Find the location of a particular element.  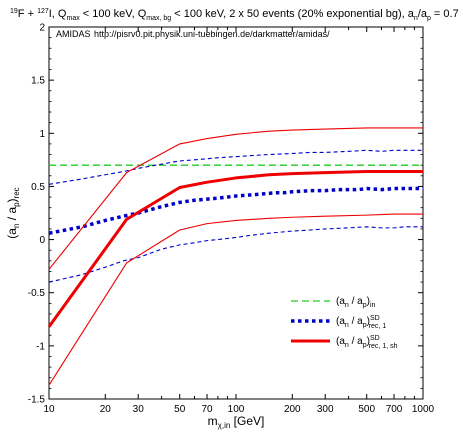

x-tick-label: 50 is located at coordinates (180, 409).